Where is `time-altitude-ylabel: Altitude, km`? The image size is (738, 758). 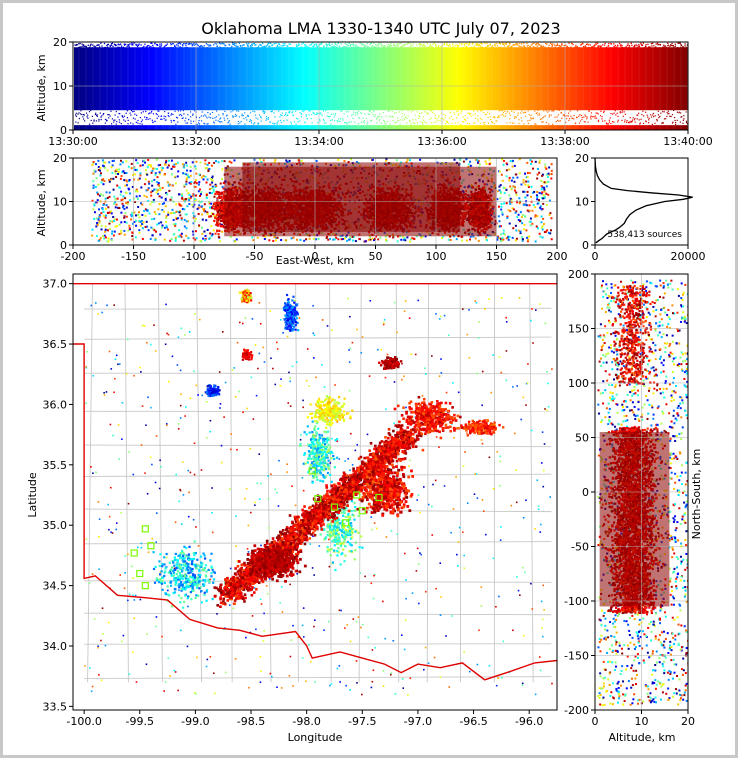
time-altitude-ylabel: Altitude, km is located at coordinates (41, 87).